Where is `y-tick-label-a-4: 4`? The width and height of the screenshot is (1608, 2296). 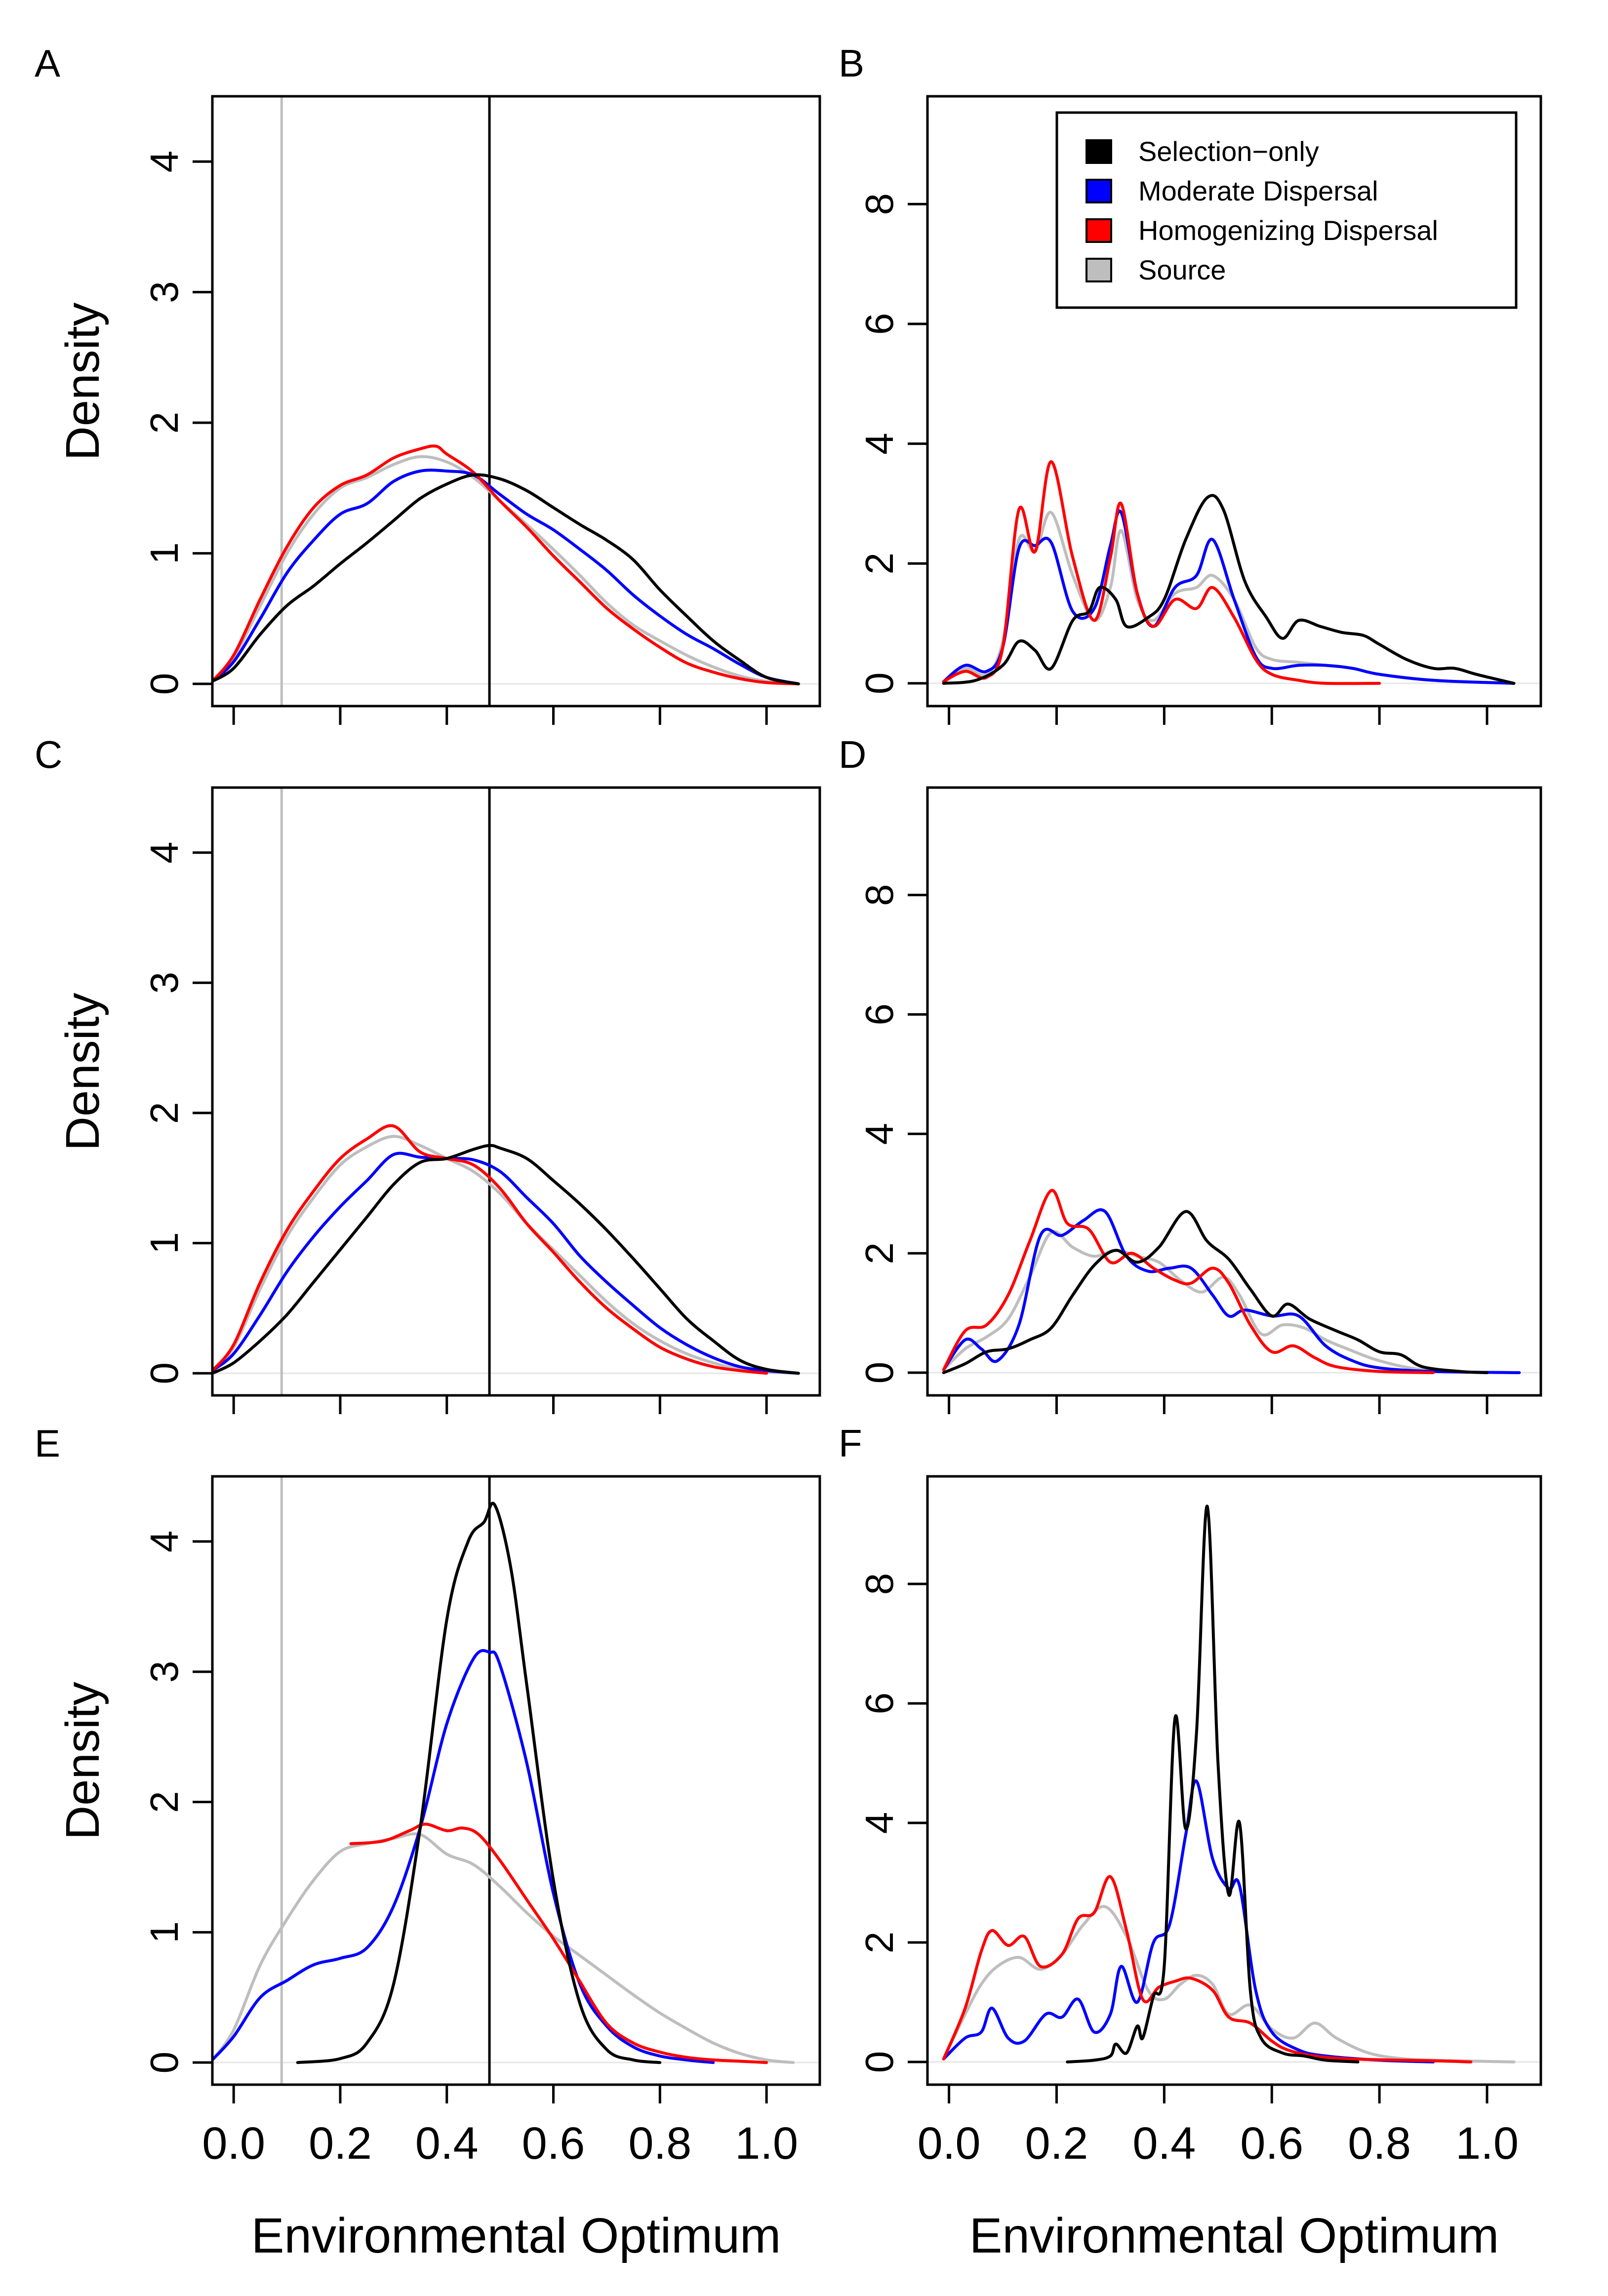
y-tick-label-a-4: 4 is located at coordinates (164, 162).